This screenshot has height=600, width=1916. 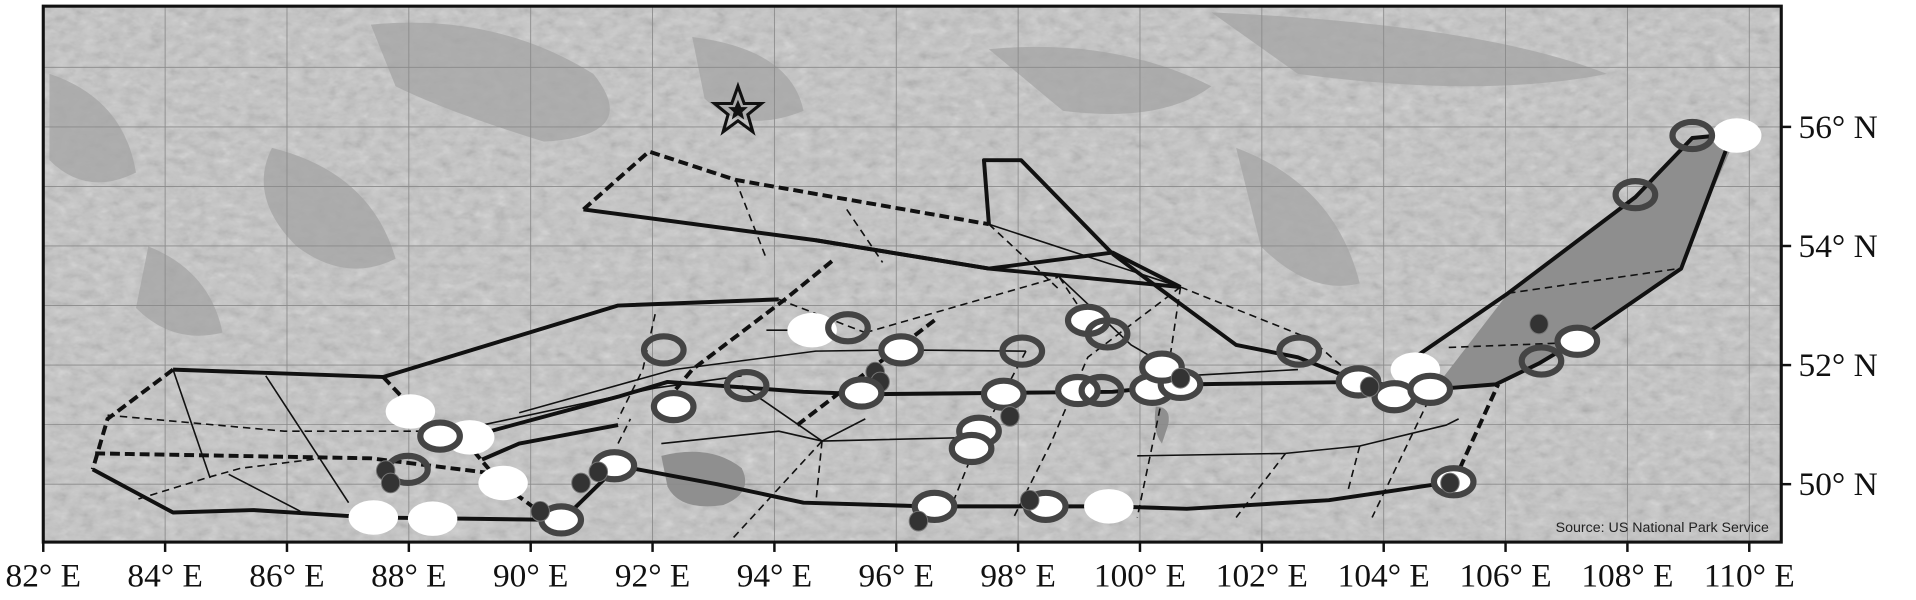 I want to click on x-tick-label: 102° E, so click(x=1262, y=575).